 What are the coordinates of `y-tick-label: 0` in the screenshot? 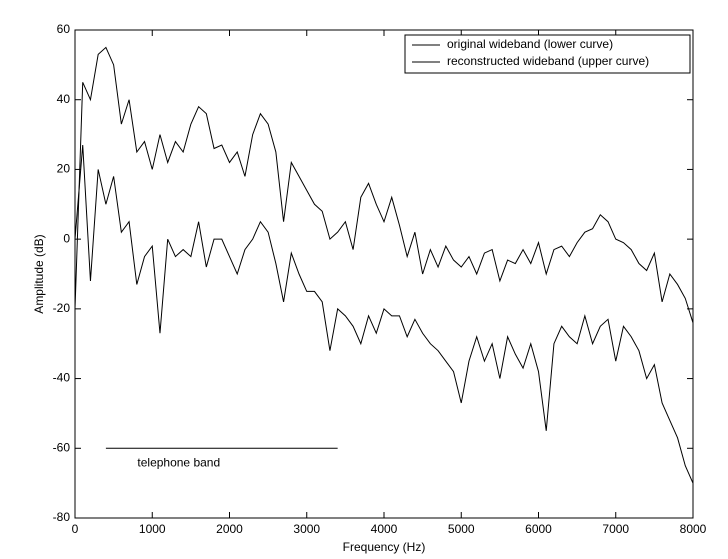 It's located at (66, 238).